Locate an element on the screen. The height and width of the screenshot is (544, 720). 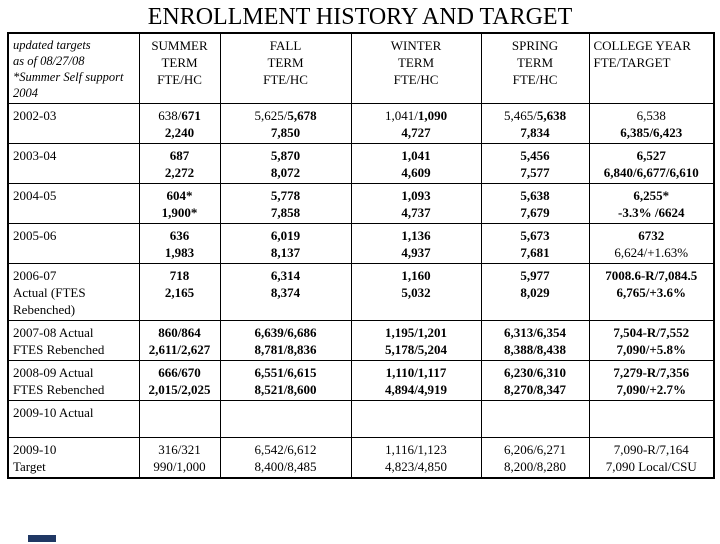
column-header-line: FTE/HC is located at coordinates (416, 79).